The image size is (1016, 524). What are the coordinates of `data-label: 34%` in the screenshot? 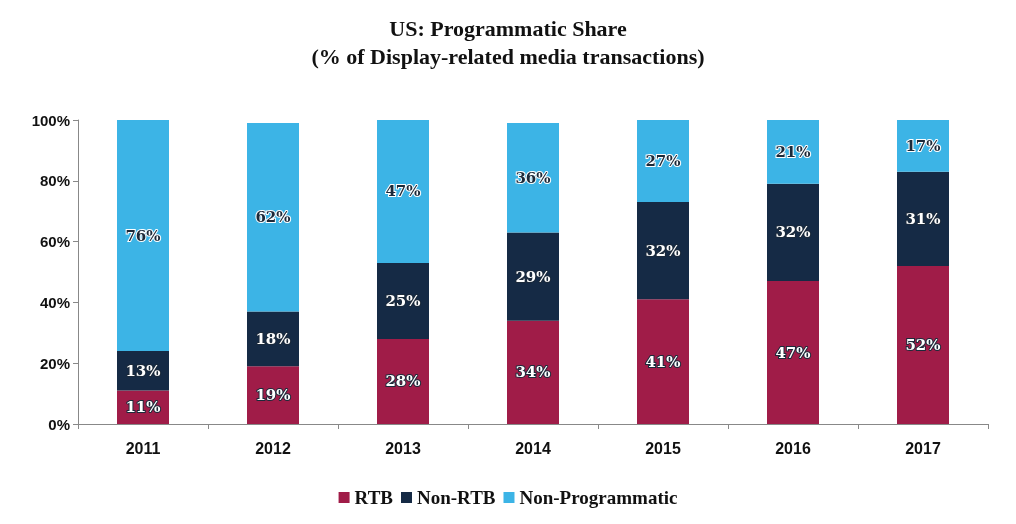 It's located at (533, 372).